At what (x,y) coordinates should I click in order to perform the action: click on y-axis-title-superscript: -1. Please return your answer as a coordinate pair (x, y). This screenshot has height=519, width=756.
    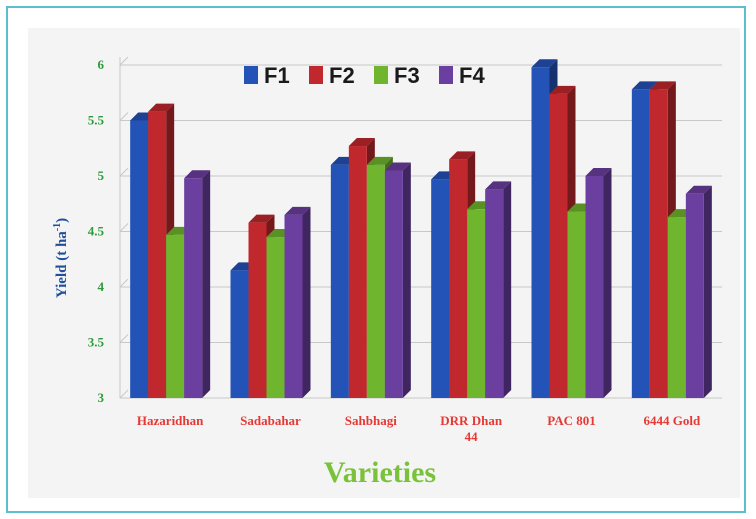
    Looking at the image, I should click on (57, 227).